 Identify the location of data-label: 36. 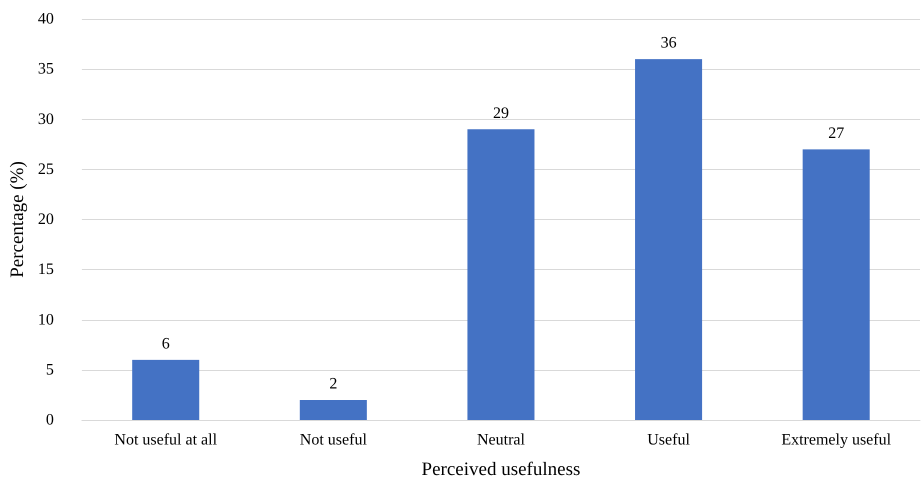
(668, 43).